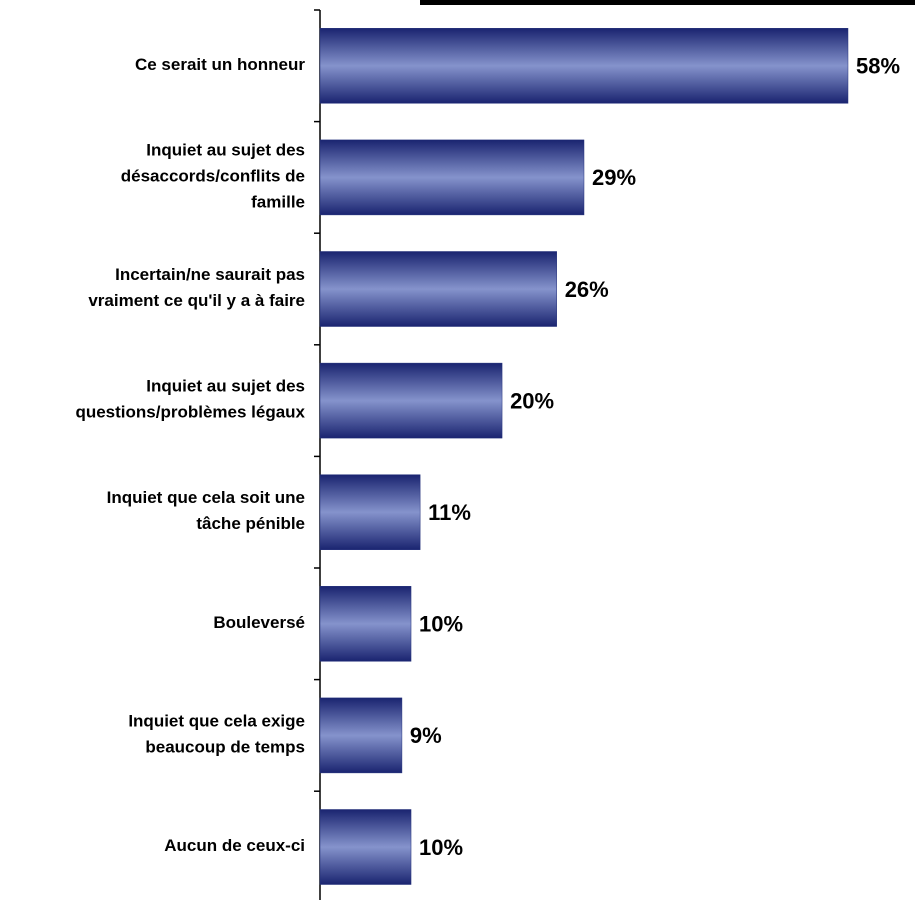  What do you see at coordinates (426, 735) in the screenshot?
I see `value-label: 9%` at bounding box center [426, 735].